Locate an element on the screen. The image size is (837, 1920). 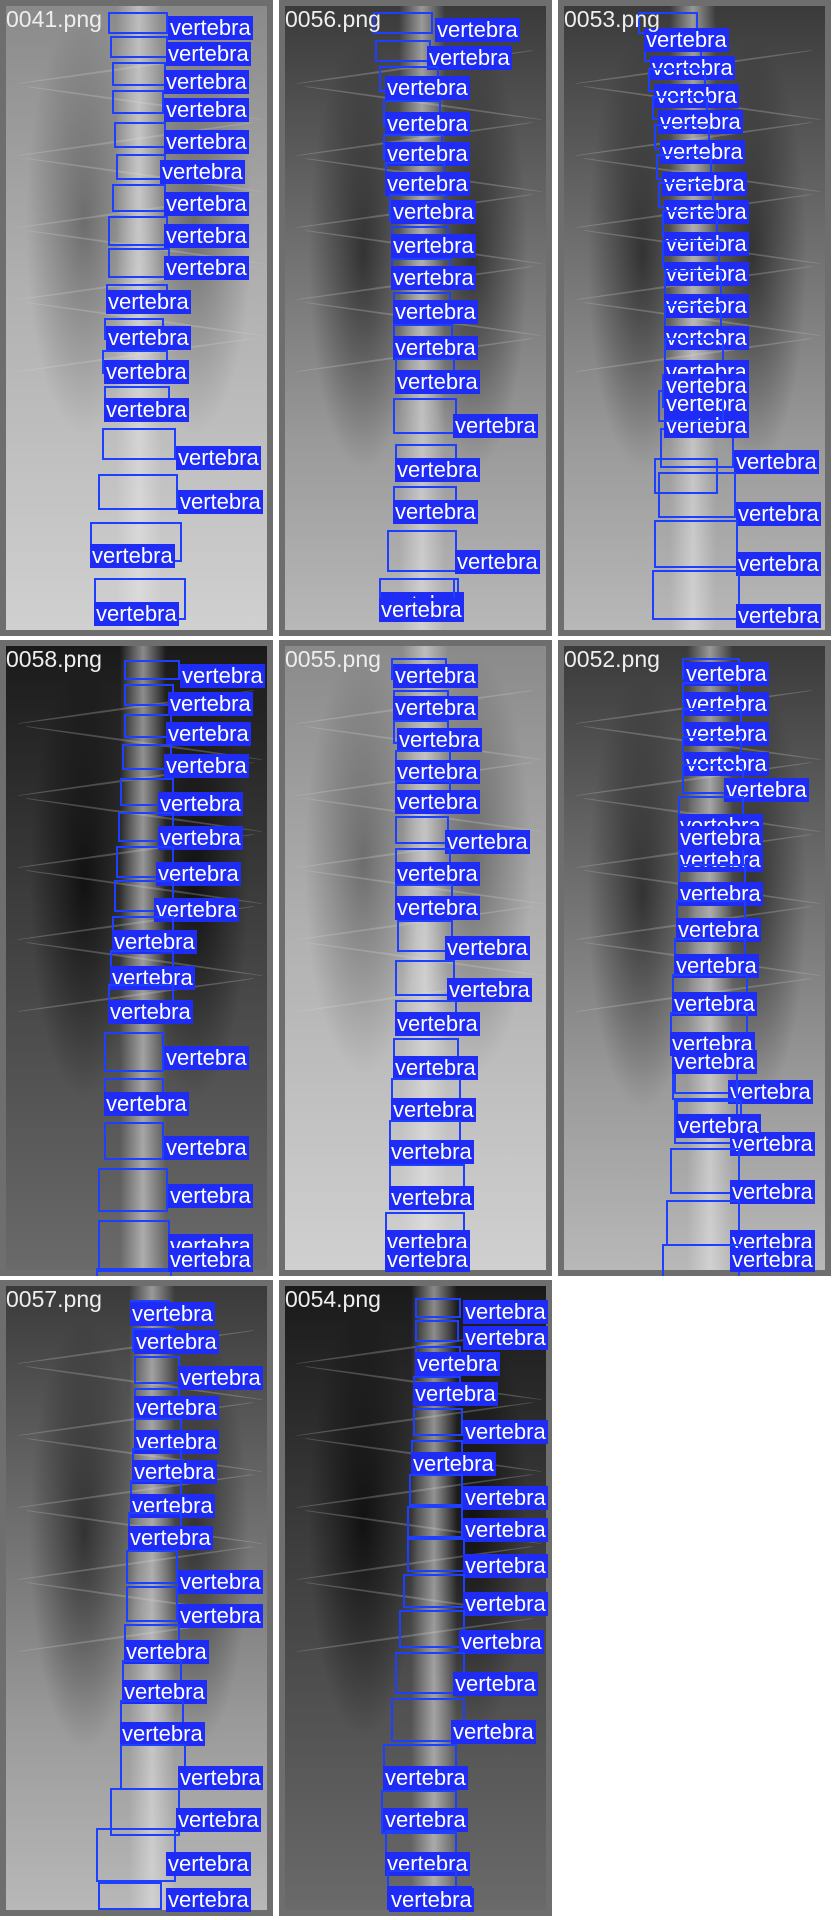
panel-filename: 0052.png is located at coordinates (612, 659).